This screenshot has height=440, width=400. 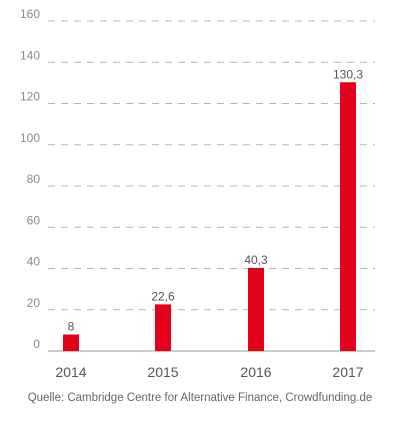 What do you see at coordinates (348, 216) in the screenshot?
I see `bar-2017` at bounding box center [348, 216].